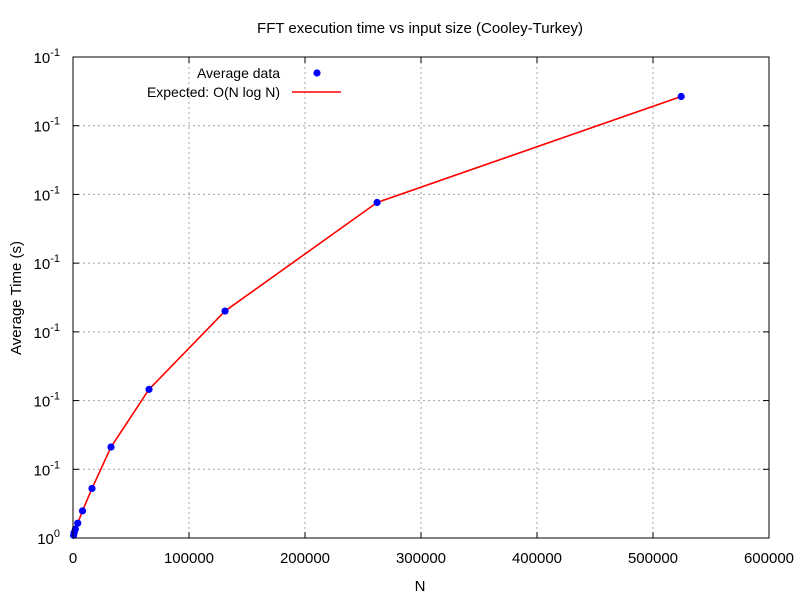  I want to click on x-tick-label: 600000, so click(769, 558).